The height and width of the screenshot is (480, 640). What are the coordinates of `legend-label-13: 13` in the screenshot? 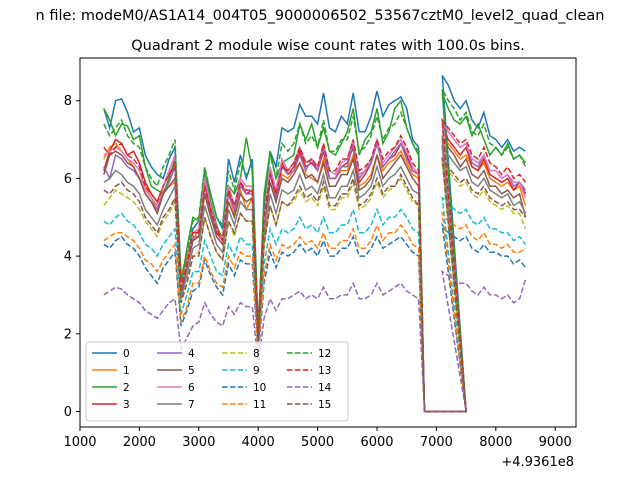 It's located at (324, 371).